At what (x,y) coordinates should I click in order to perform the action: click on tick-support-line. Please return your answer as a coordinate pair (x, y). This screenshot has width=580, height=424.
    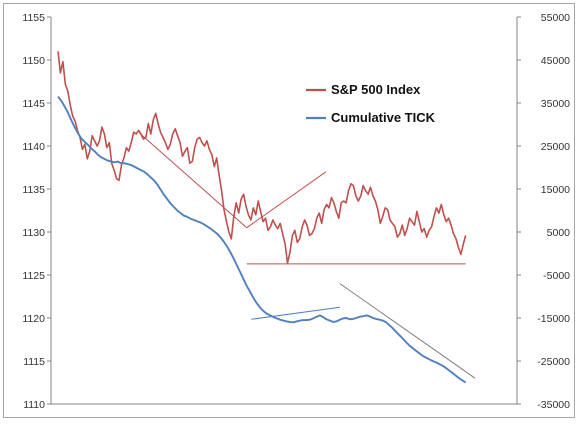
    Looking at the image, I should click on (295, 313).